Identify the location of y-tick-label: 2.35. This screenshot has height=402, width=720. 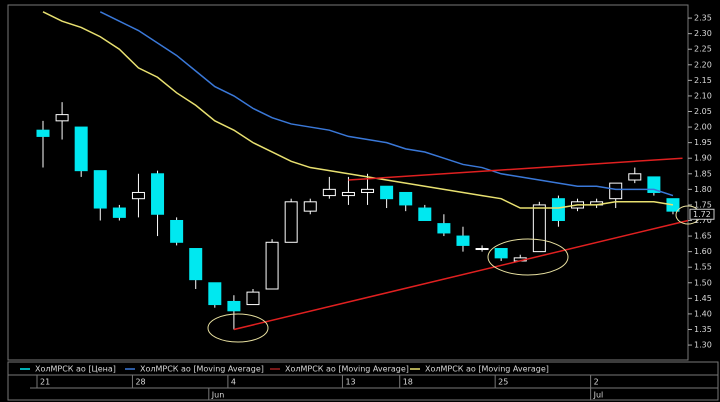
(703, 18).